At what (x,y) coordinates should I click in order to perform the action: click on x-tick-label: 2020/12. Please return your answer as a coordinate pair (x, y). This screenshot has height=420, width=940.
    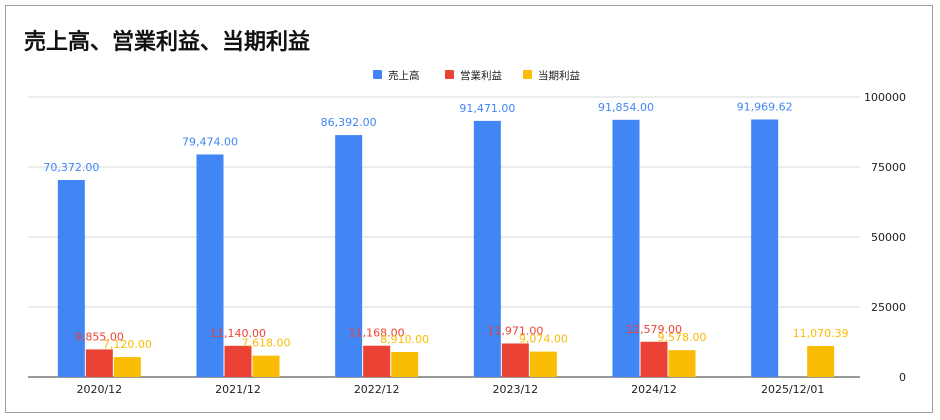
    Looking at the image, I should click on (99, 389).